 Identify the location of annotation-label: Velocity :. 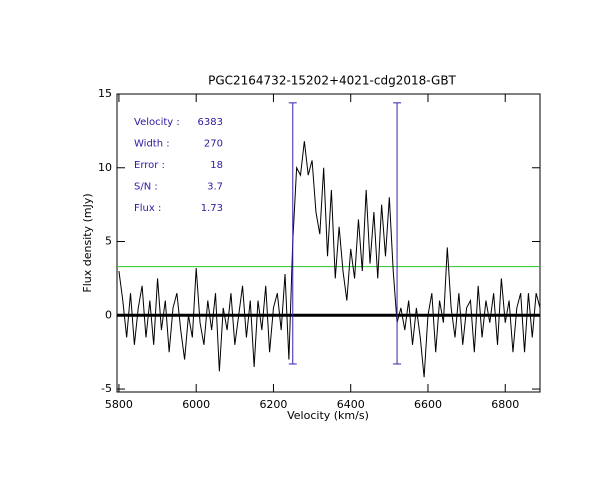
(157, 122).